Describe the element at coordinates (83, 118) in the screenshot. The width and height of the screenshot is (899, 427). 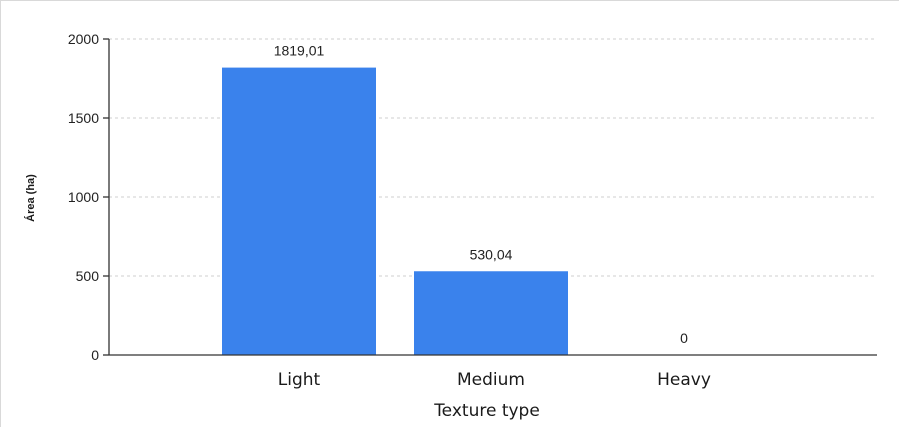
I see `y-tick-label: 1500` at that location.